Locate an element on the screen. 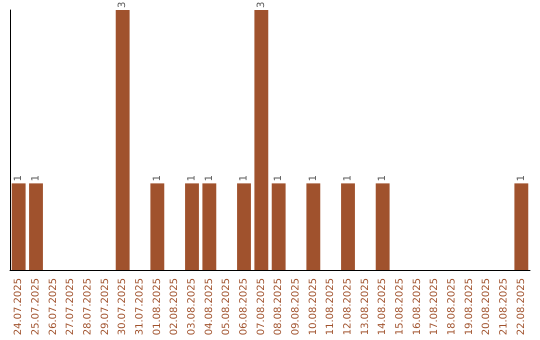  x-tick-label: 08.08.2025 is located at coordinates (278, 307).